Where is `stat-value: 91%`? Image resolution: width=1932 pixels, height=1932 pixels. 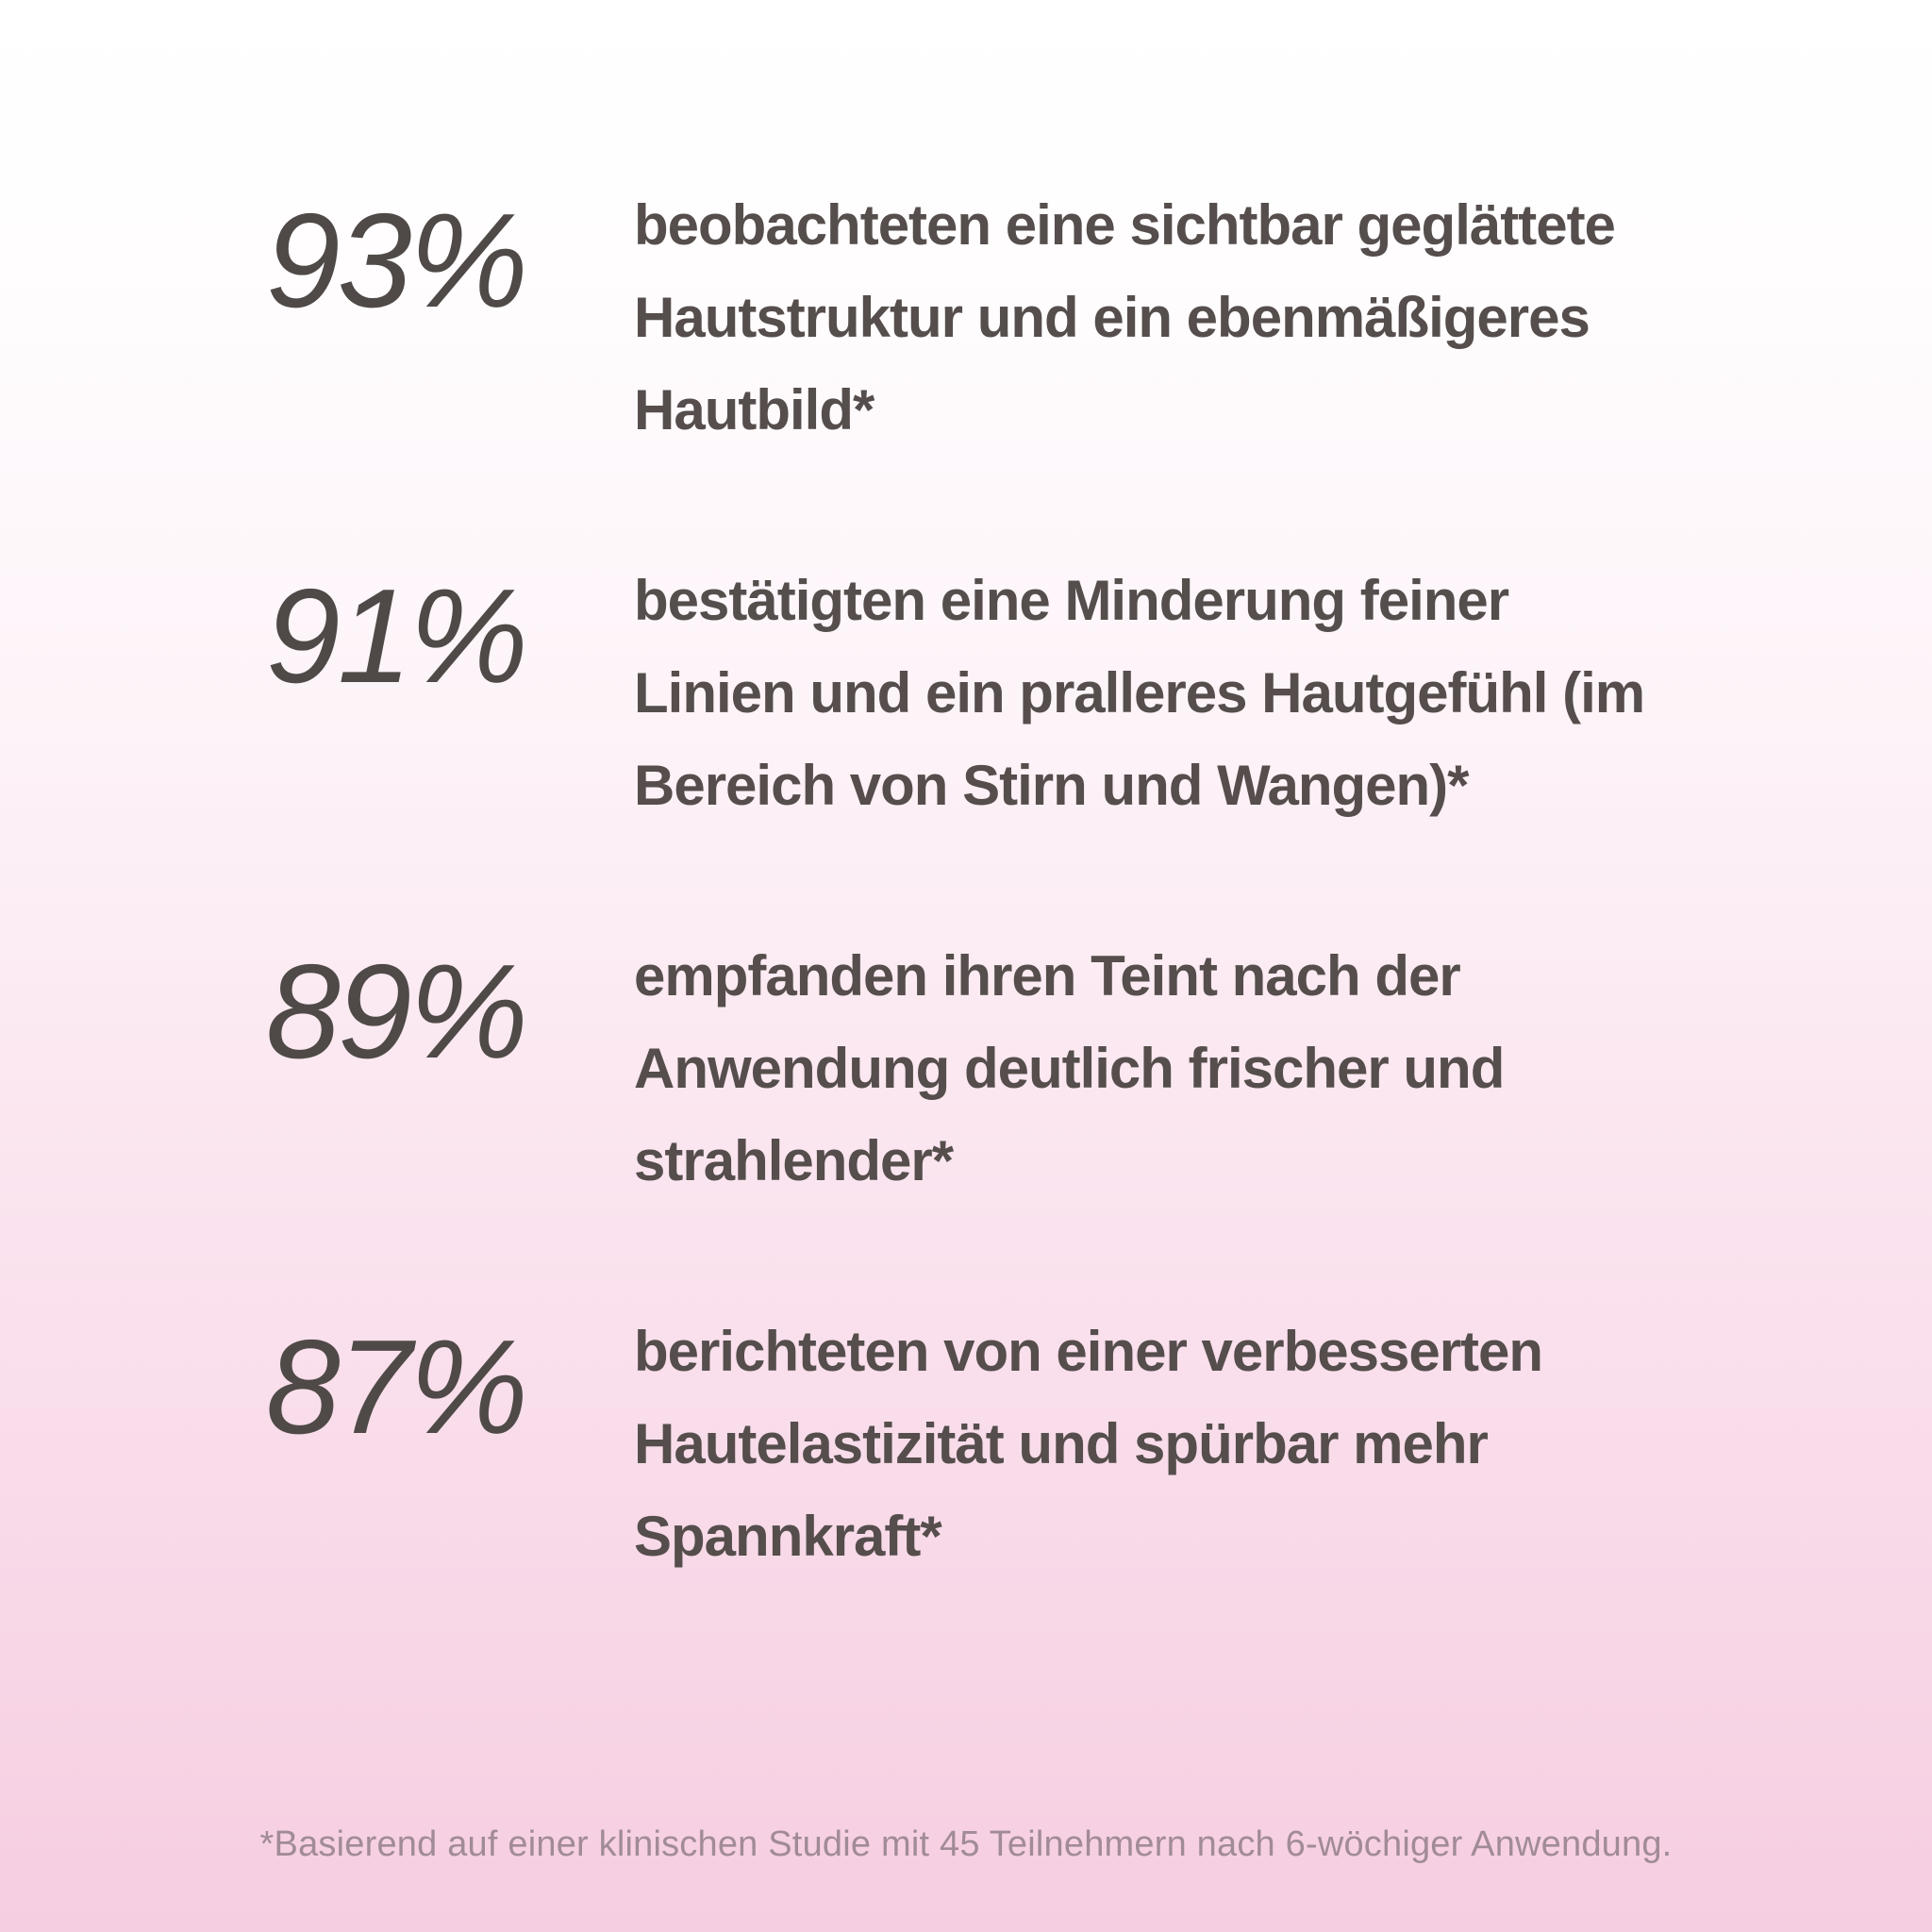
stat-value: 91% is located at coordinates (396, 636).